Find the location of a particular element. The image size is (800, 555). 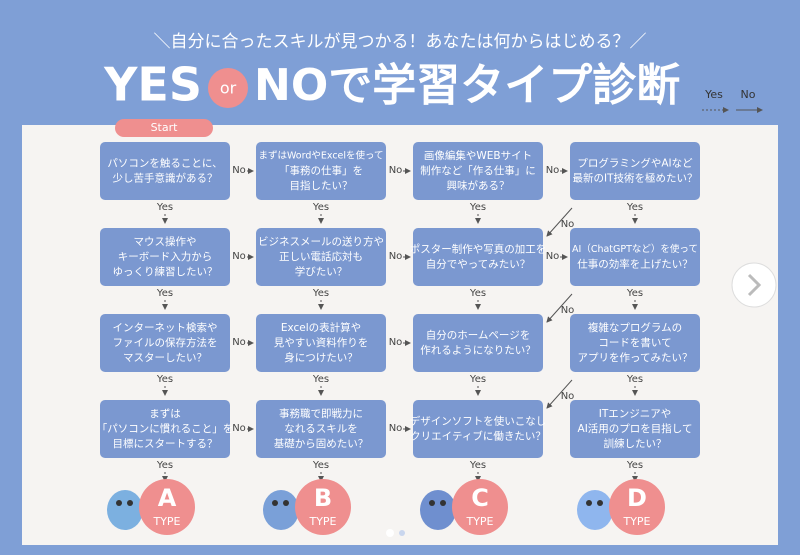

question-text: 仕事の効率を上げたい？ is located at coordinates (635, 264).